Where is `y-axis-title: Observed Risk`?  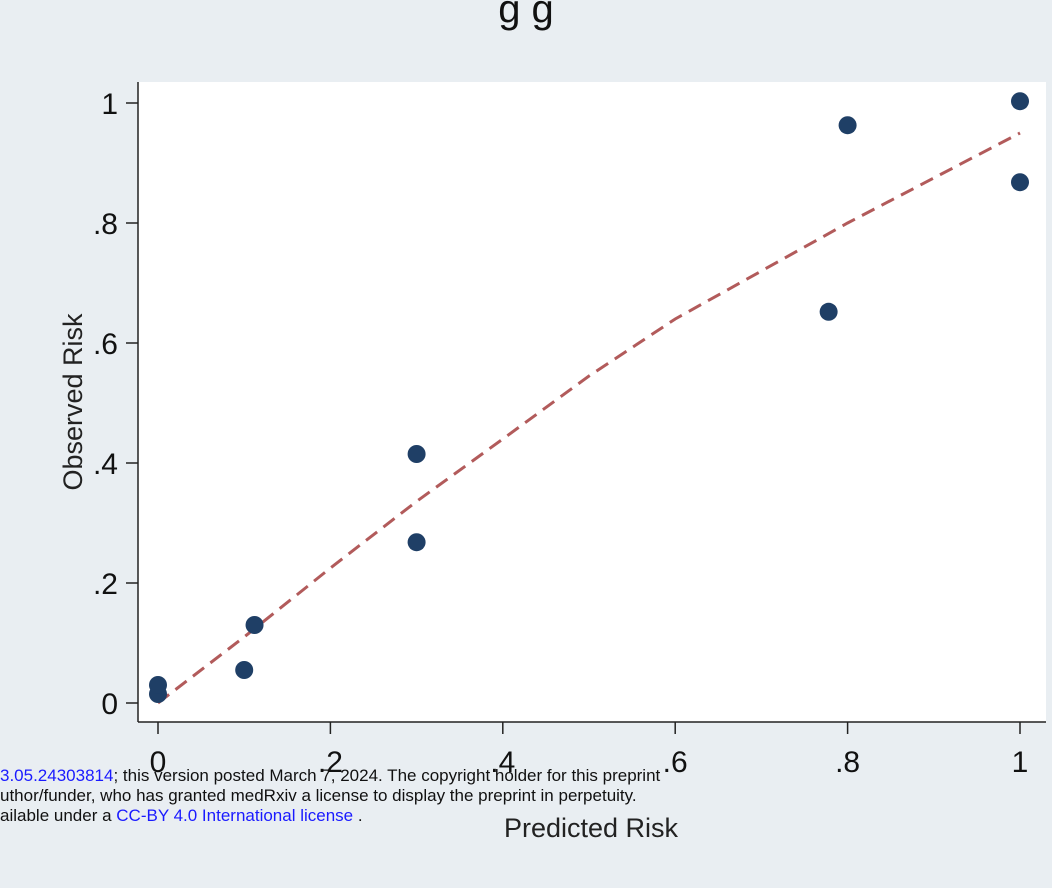
y-axis-title: Observed Risk is located at coordinates (73, 402).